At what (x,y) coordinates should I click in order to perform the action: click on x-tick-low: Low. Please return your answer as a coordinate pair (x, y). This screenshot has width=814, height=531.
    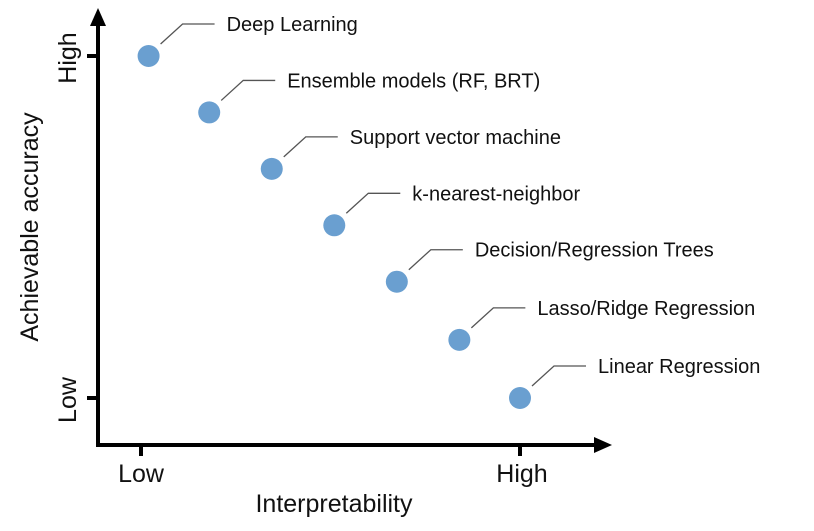
    Looking at the image, I should click on (141, 474).